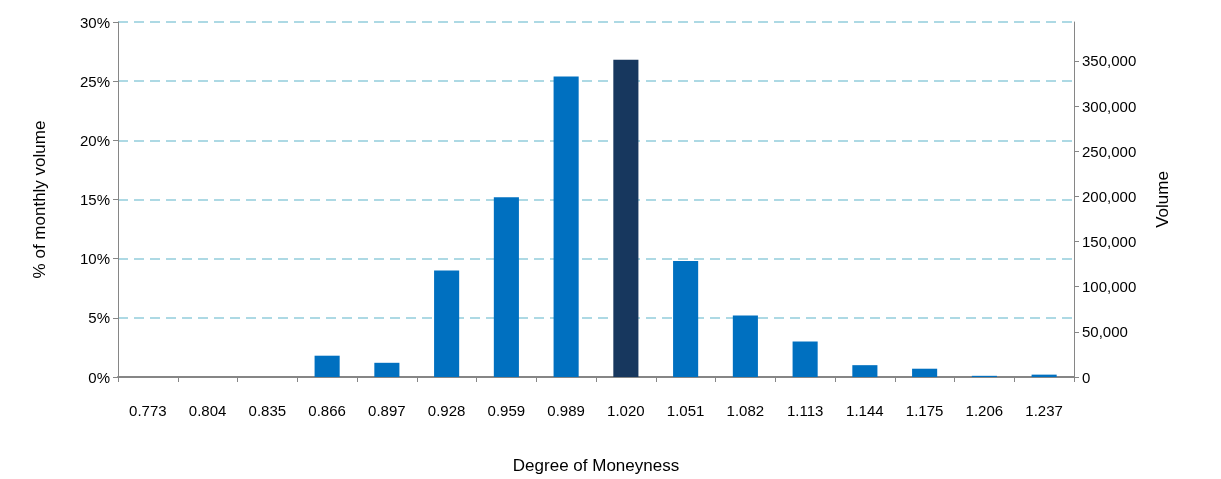 The width and height of the screenshot is (1221, 479). I want to click on y-tick-label: 20%, so click(94, 140).